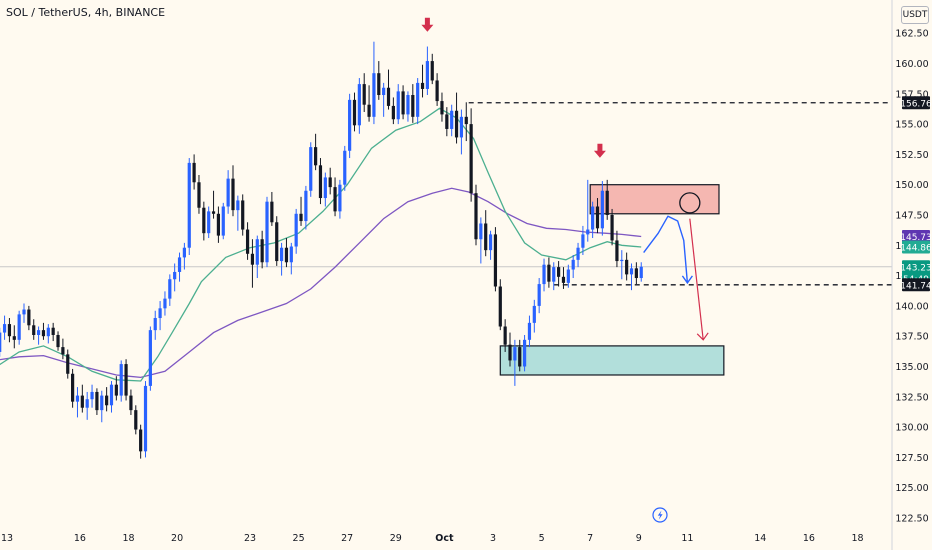  What do you see at coordinates (696, 279) in the screenshot?
I see `red-projection-line` at bounding box center [696, 279].